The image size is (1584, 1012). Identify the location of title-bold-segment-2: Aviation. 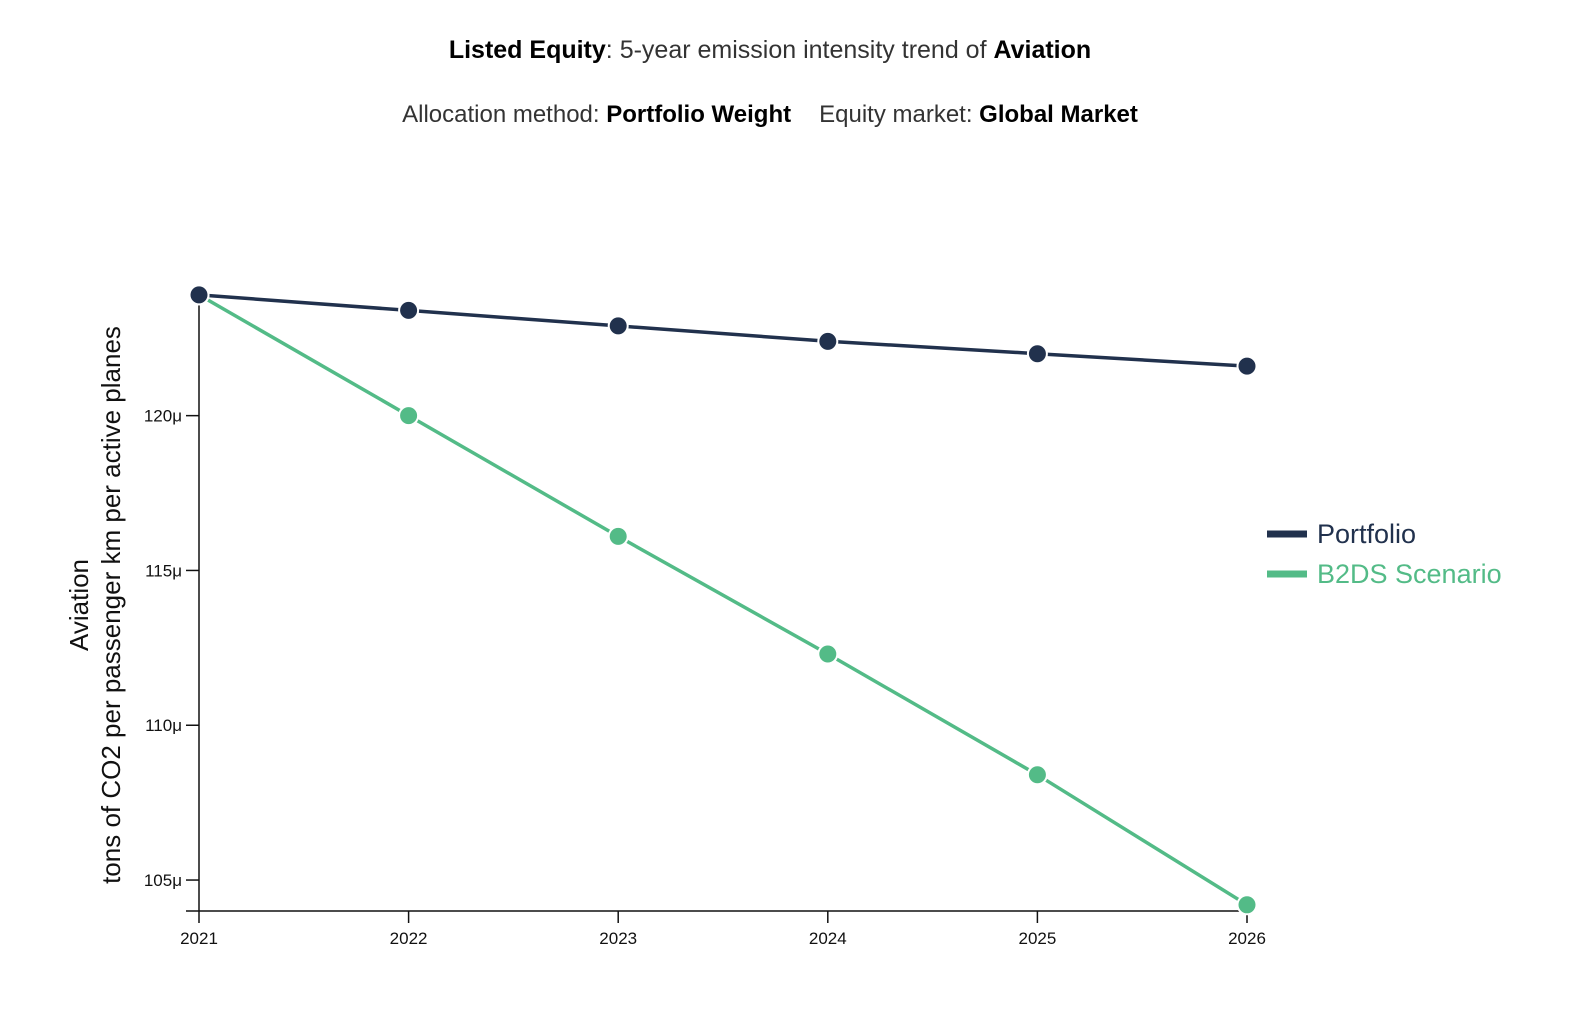
(1042, 50).